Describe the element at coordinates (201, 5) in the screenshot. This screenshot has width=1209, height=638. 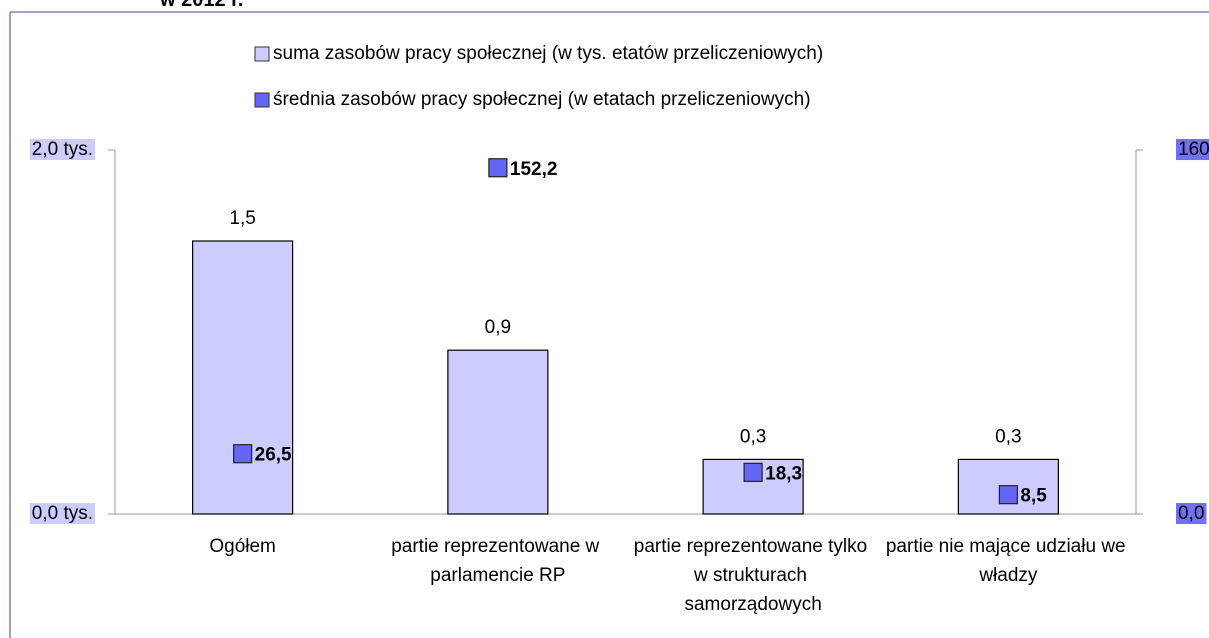
I see `chart-title: w 2012 r.` at that location.